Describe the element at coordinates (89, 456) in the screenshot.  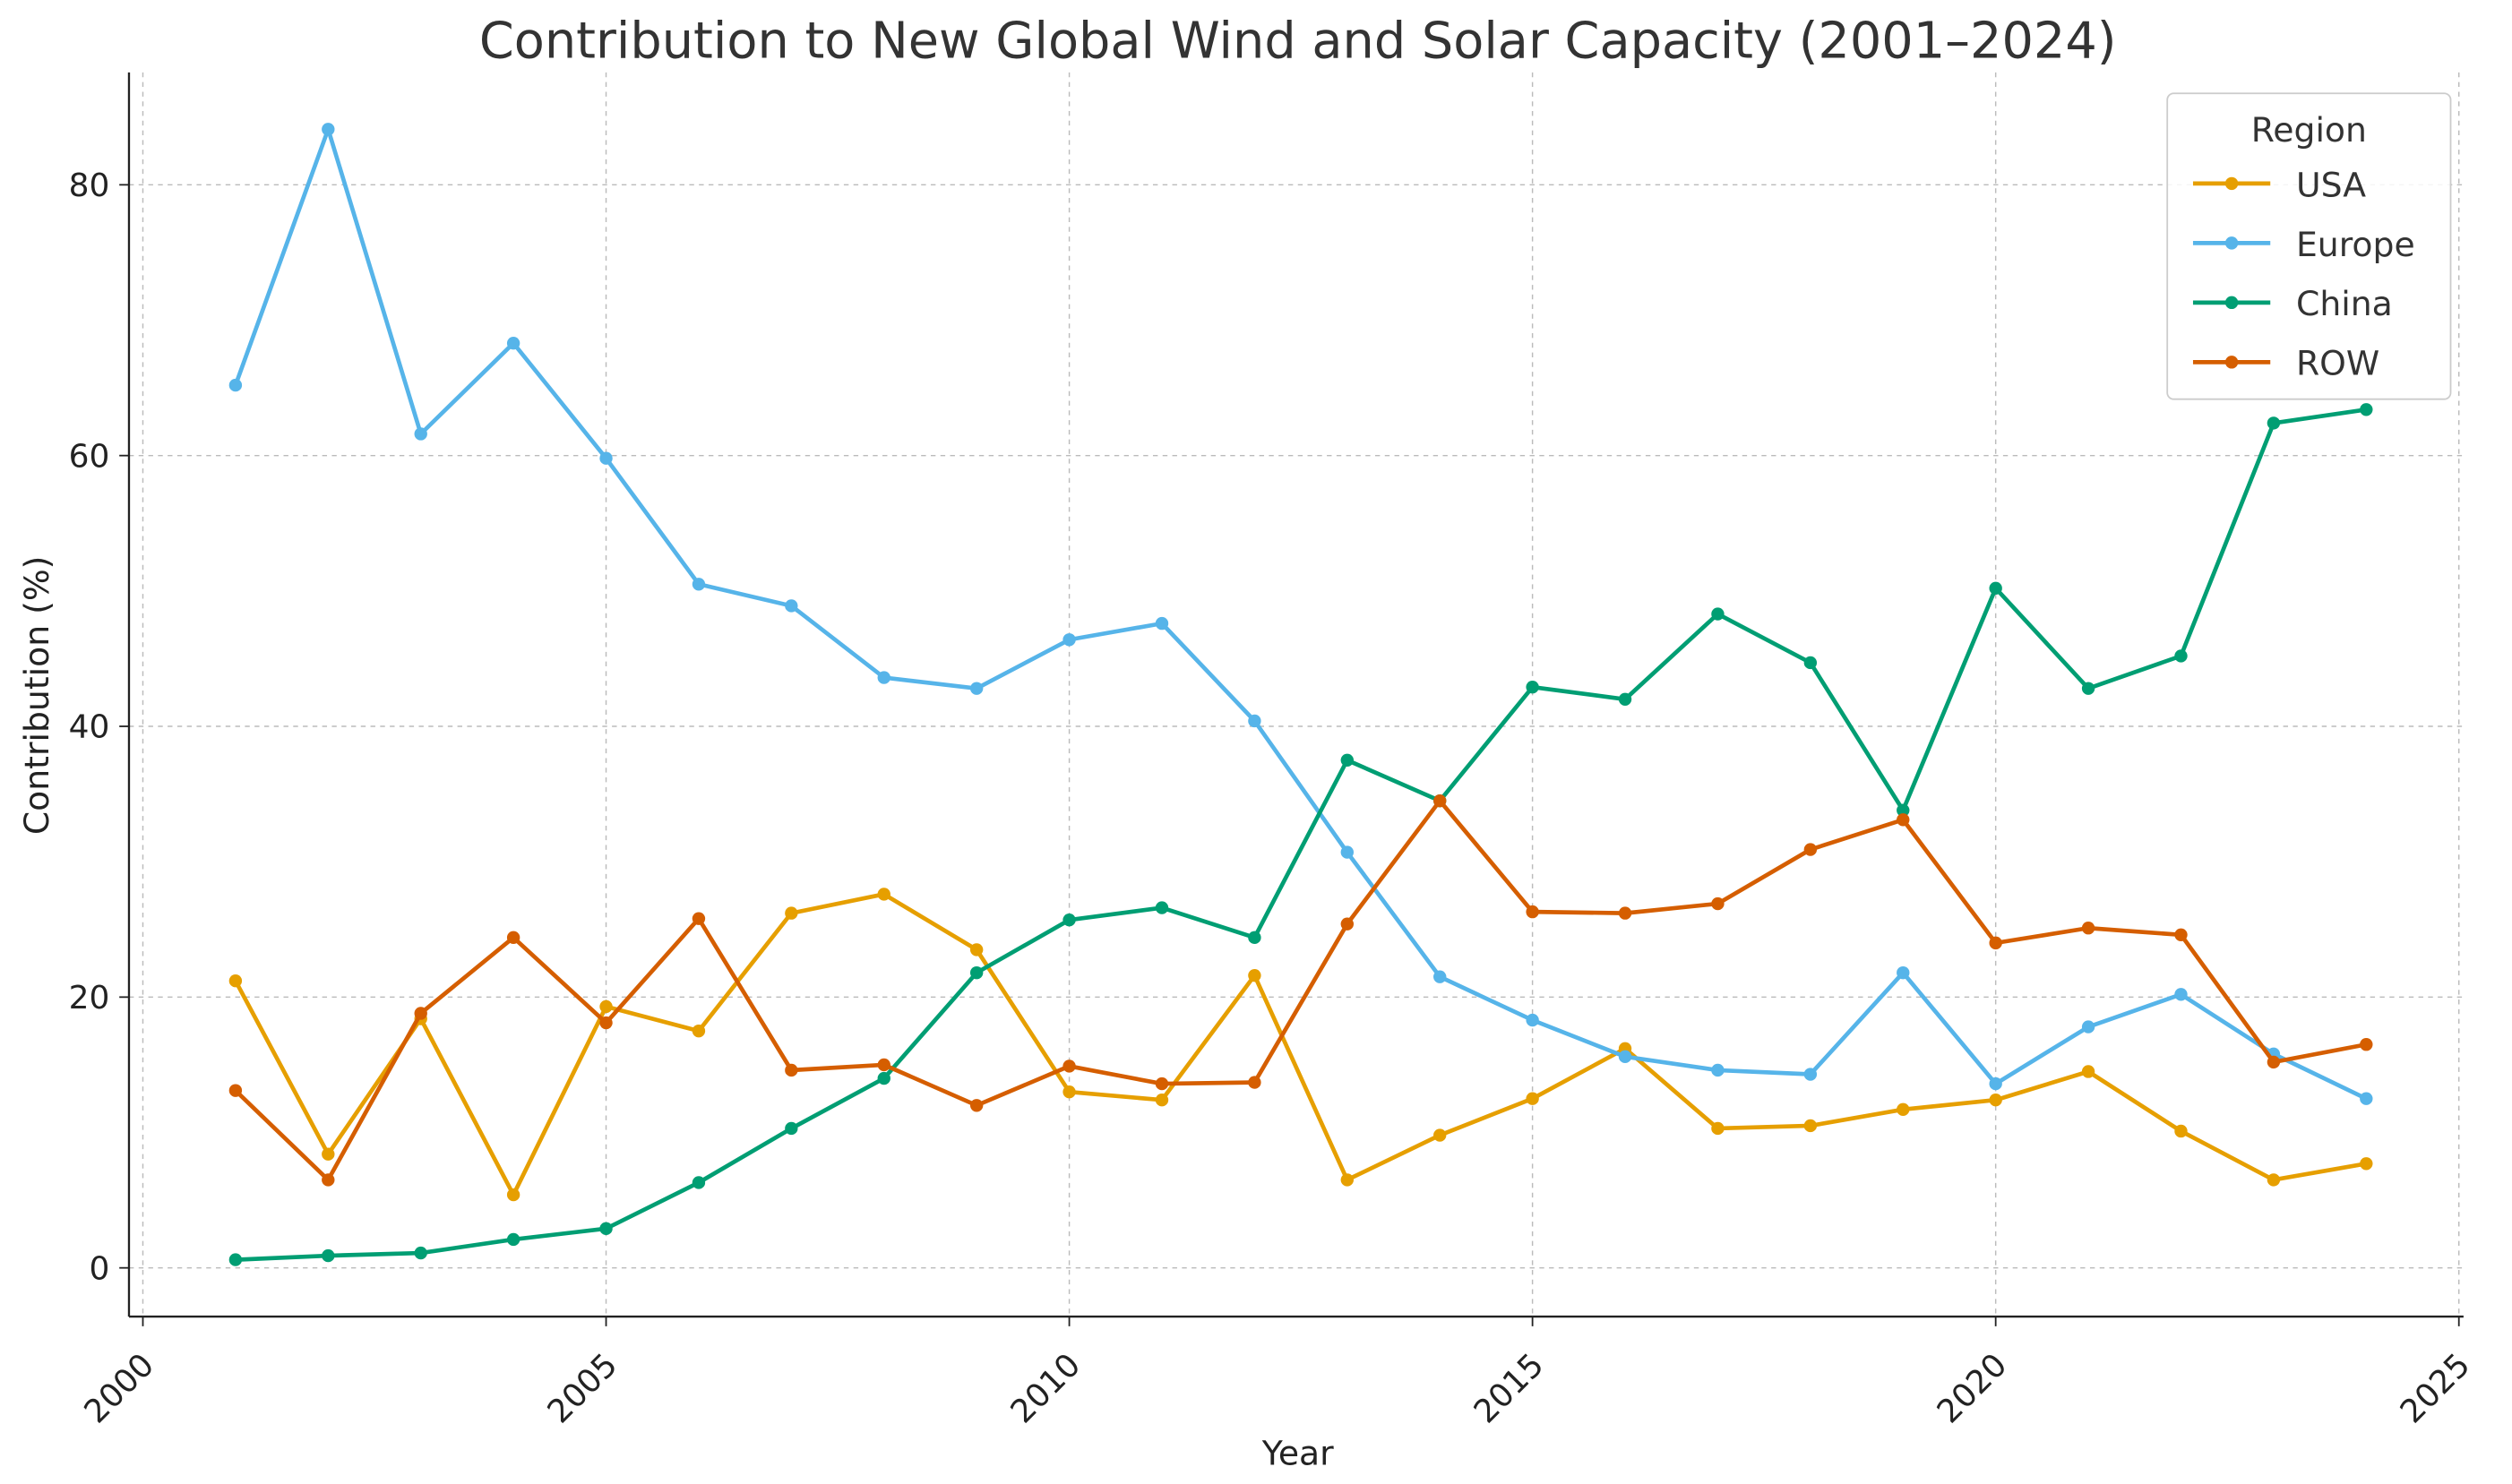
I see `y-tick-label: 60` at that location.